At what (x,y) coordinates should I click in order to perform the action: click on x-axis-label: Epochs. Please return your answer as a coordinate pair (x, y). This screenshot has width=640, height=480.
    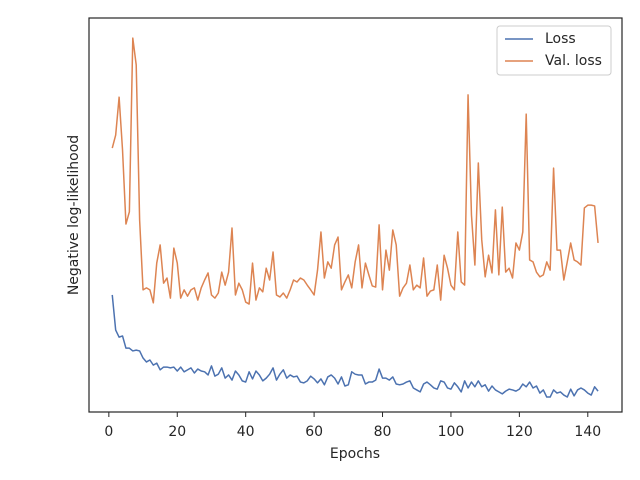
    Looking at the image, I should click on (355, 454).